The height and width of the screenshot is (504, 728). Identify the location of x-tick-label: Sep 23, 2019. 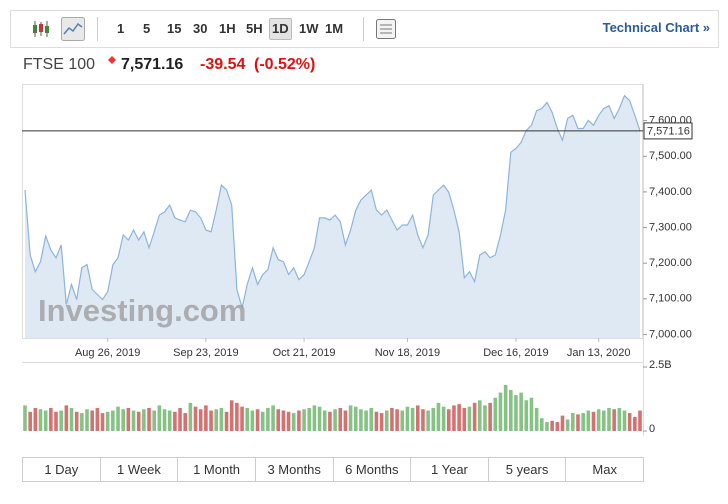
(205, 353).